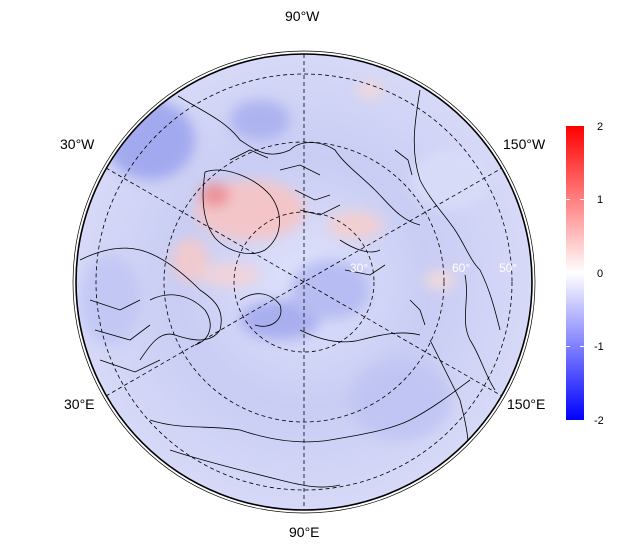 The image size is (625, 552). I want to click on lon-label-top: 90°W, so click(302, 16).